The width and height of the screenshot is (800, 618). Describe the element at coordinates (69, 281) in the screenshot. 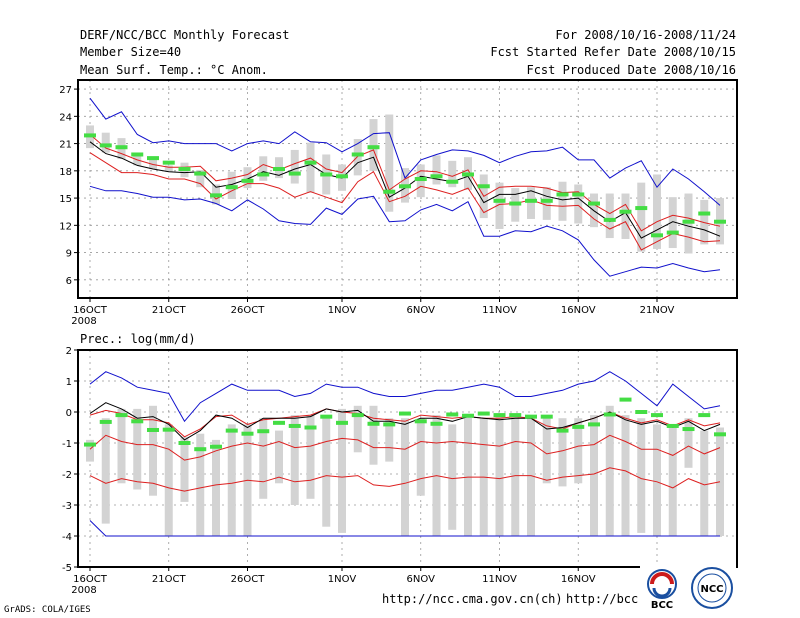

I see `y-tick-label: 6` at that location.